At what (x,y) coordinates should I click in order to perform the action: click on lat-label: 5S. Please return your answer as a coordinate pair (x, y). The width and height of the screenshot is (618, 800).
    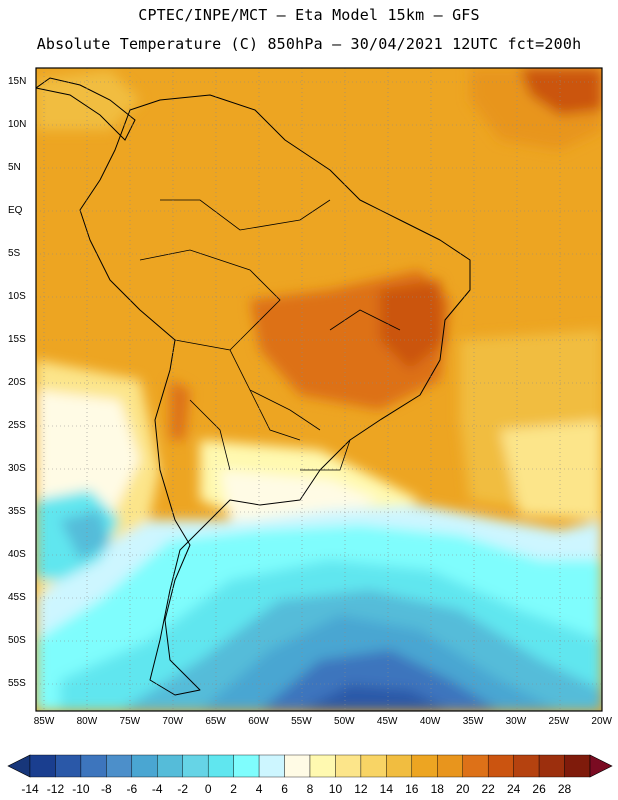
    Looking at the image, I should click on (14, 253).